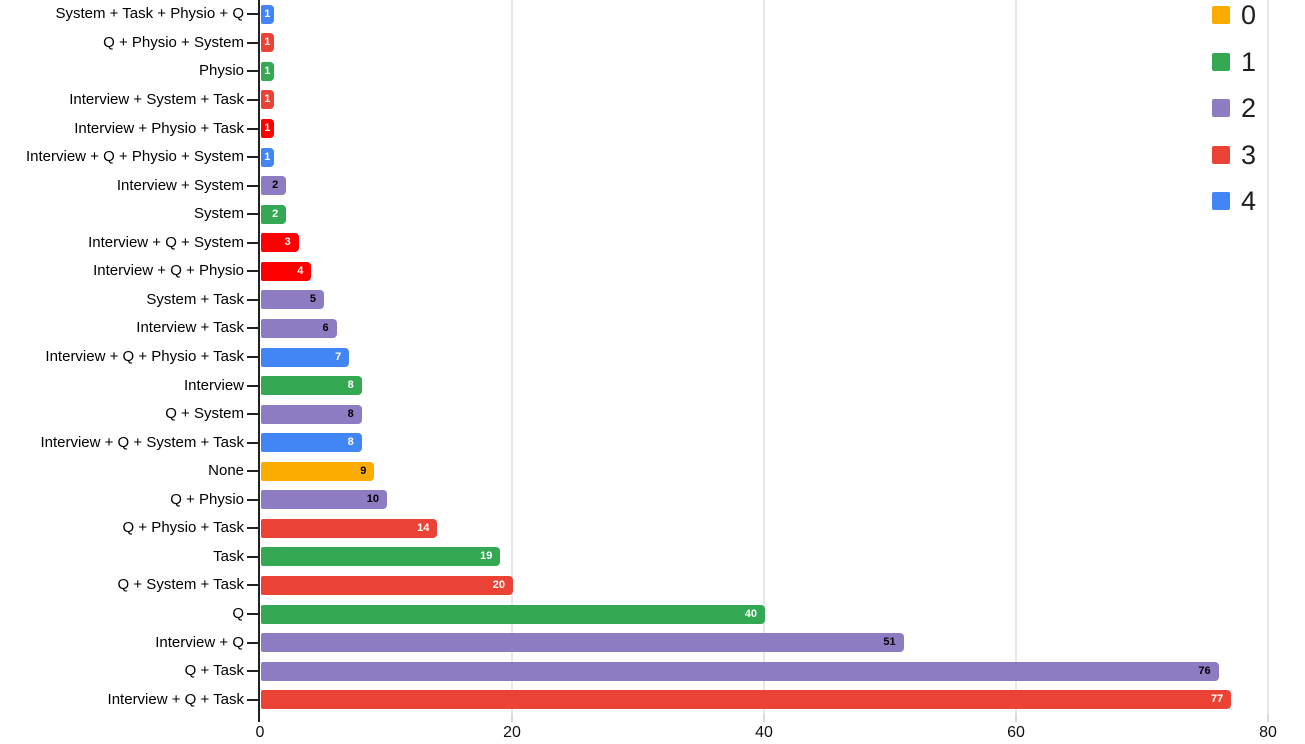 The width and height of the screenshot is (1305, 744). What do you see at coordinates (134, 157) in the screenshot?
I see `category-label: Interview + Q + Physio + System` at bounding box center [134, 157].